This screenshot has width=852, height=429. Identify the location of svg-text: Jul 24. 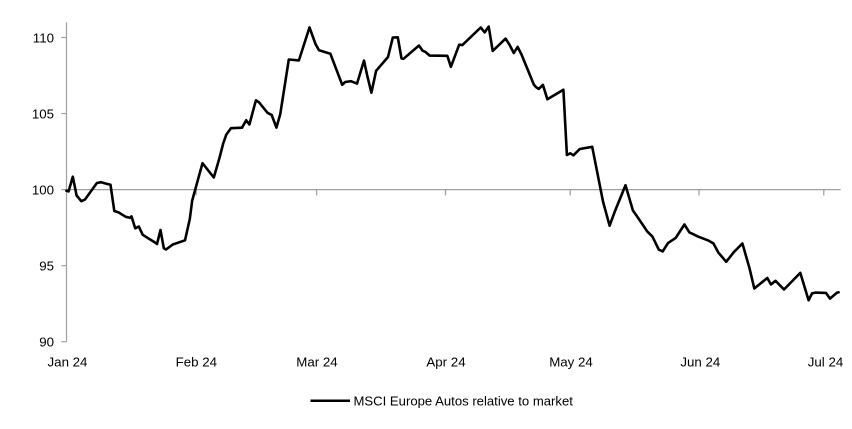
(825, 362).